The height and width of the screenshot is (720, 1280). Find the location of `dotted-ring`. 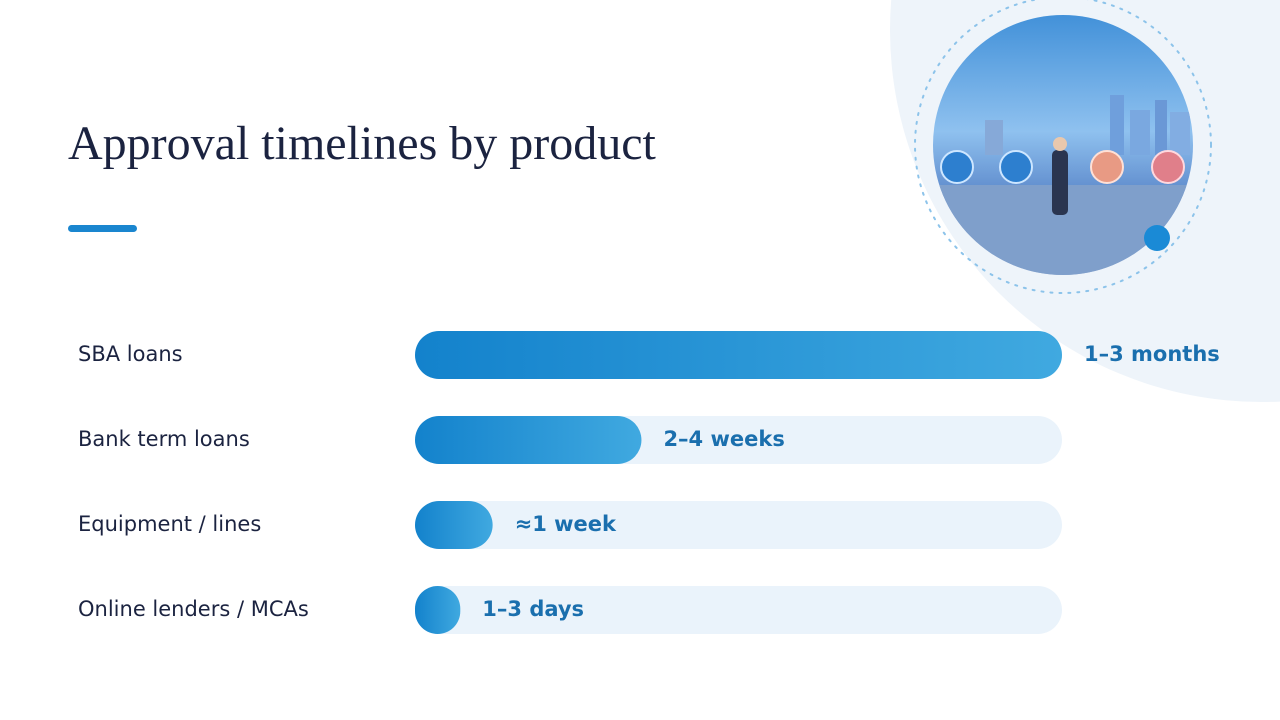

dotted-ring is located at coordinates (1063, 147).